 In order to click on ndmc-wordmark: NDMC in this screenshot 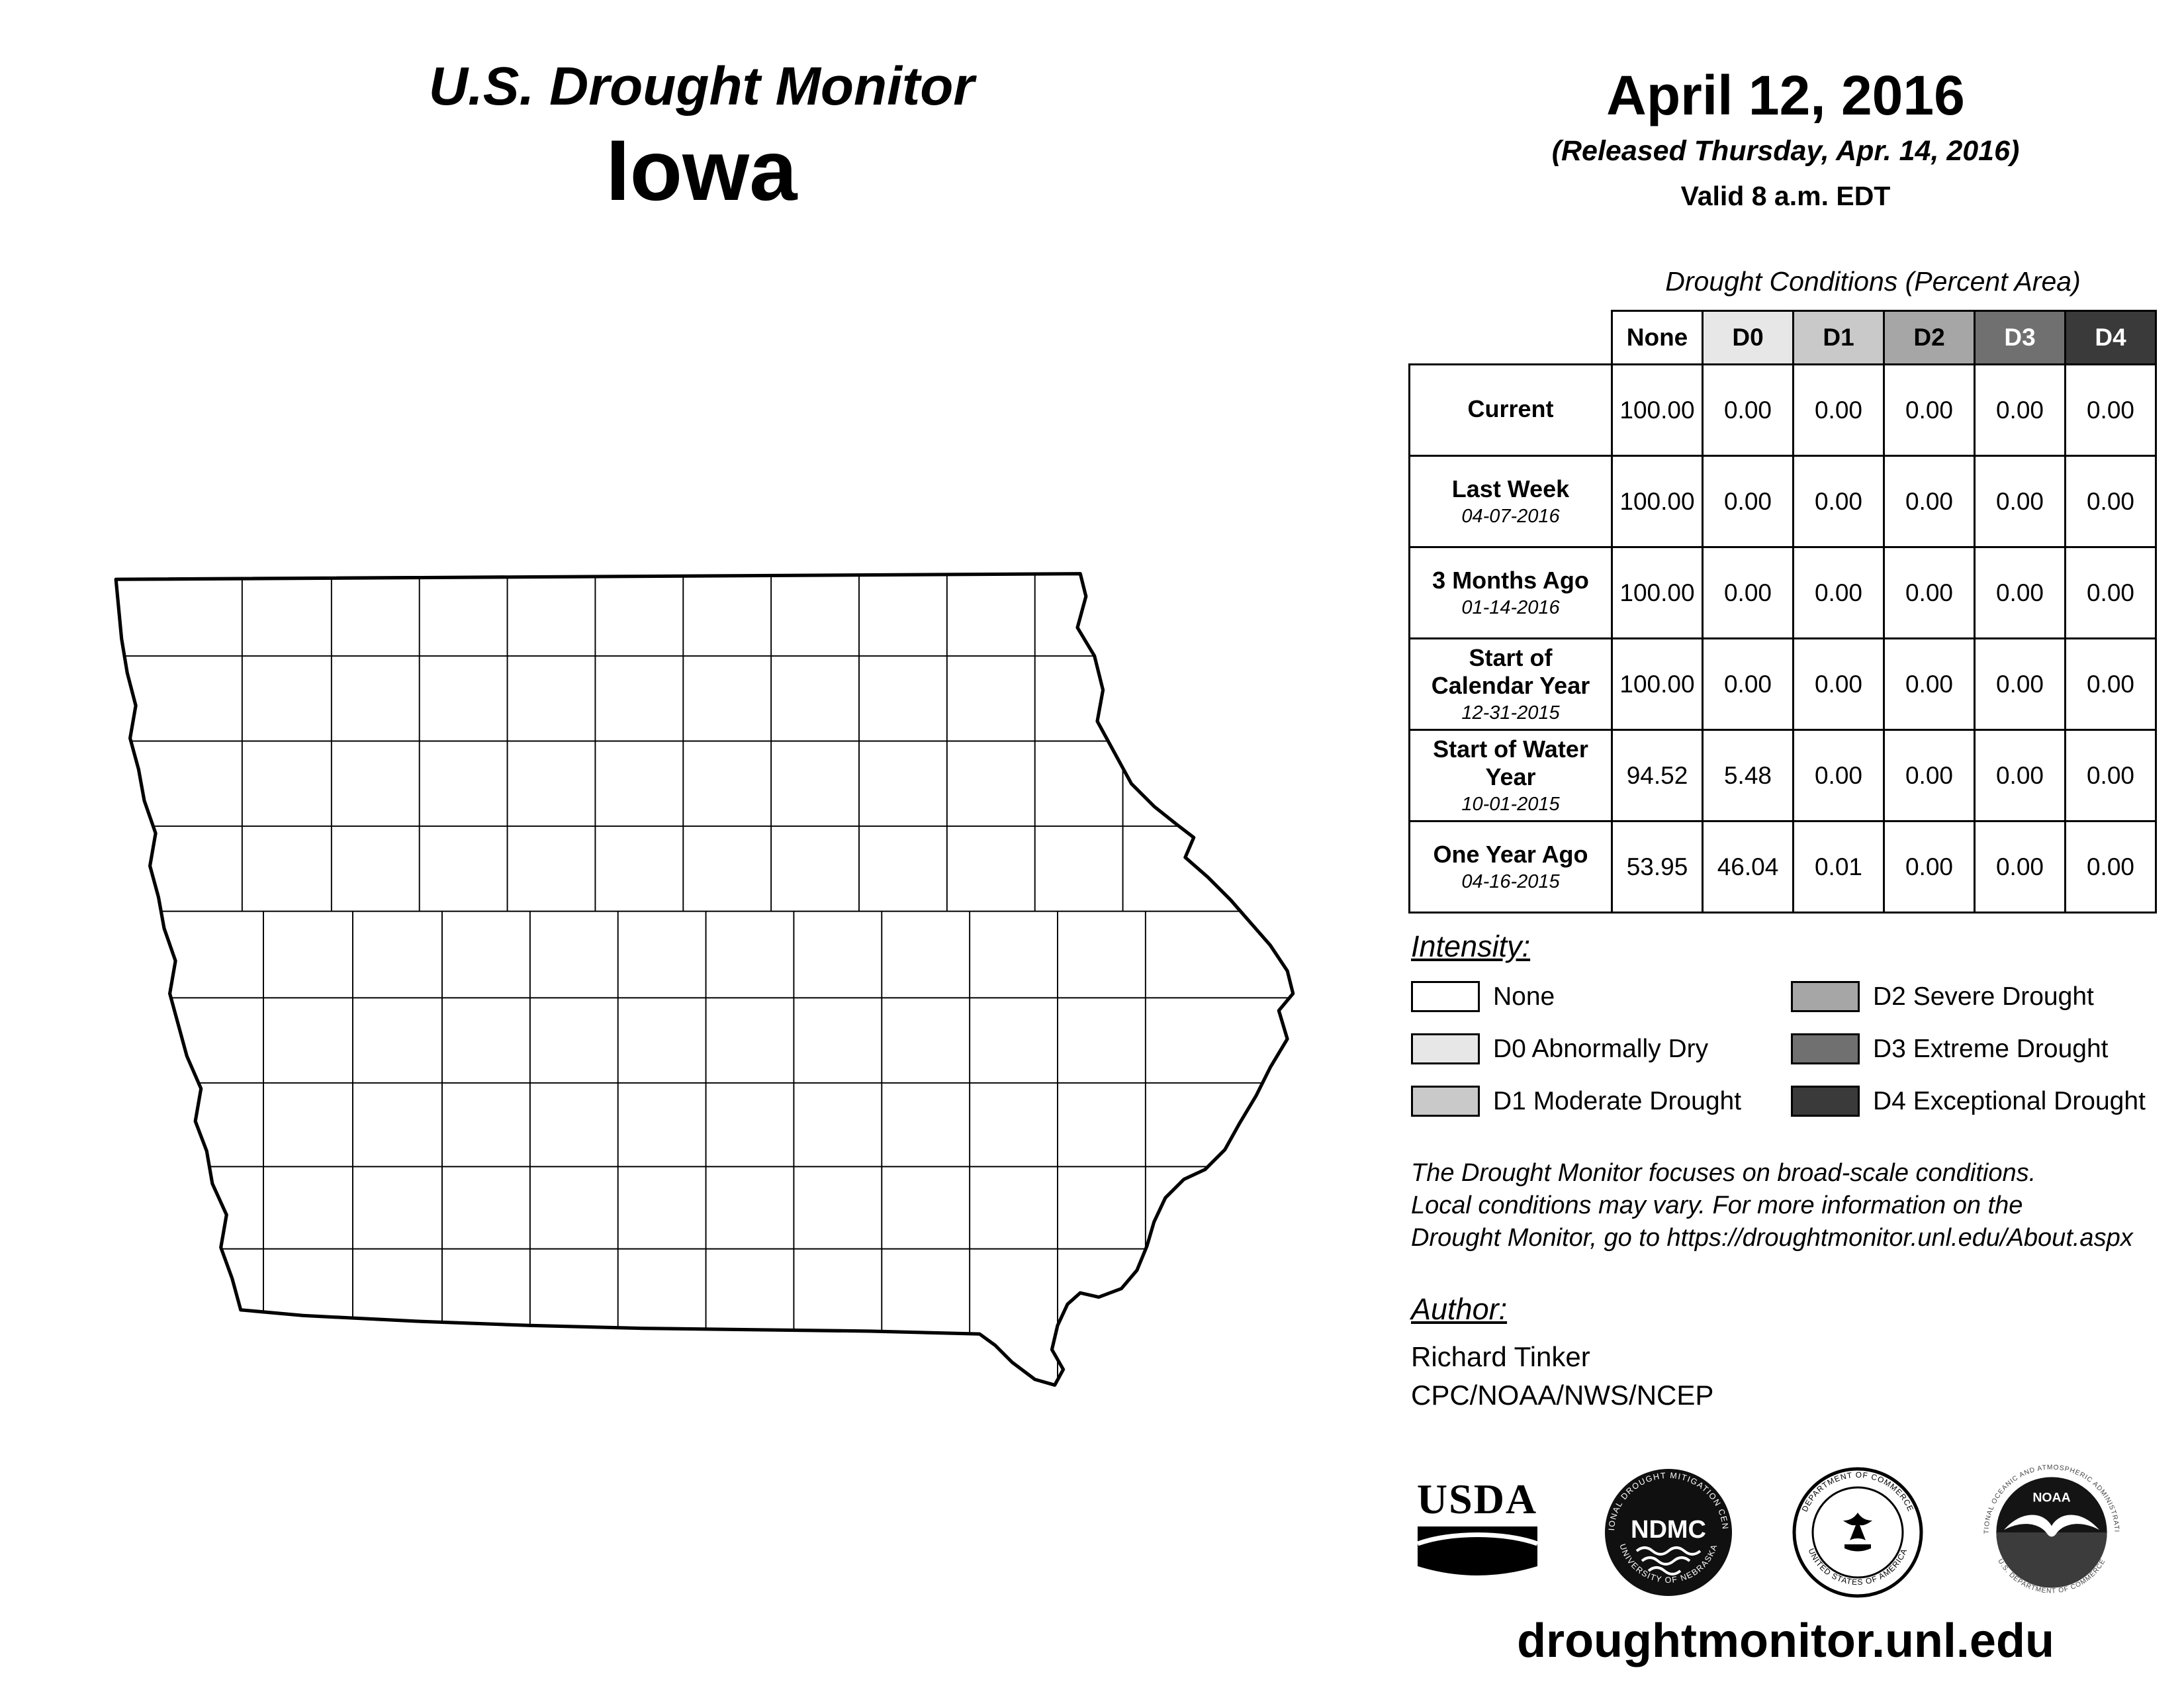, I will do `click(1669, 1530)`.